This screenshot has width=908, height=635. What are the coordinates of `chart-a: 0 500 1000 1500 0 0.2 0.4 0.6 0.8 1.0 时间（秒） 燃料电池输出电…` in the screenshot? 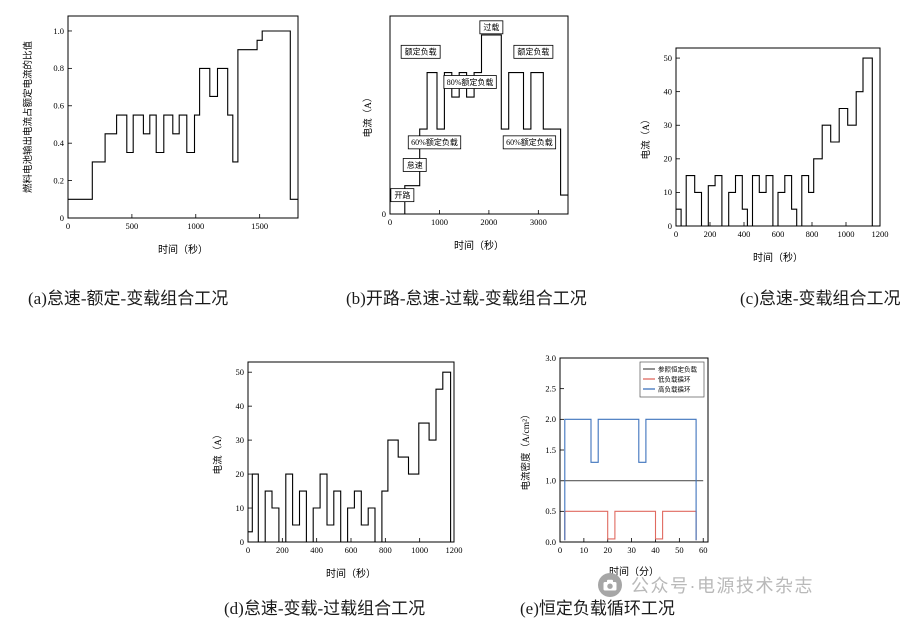 It's located at (164, 132).